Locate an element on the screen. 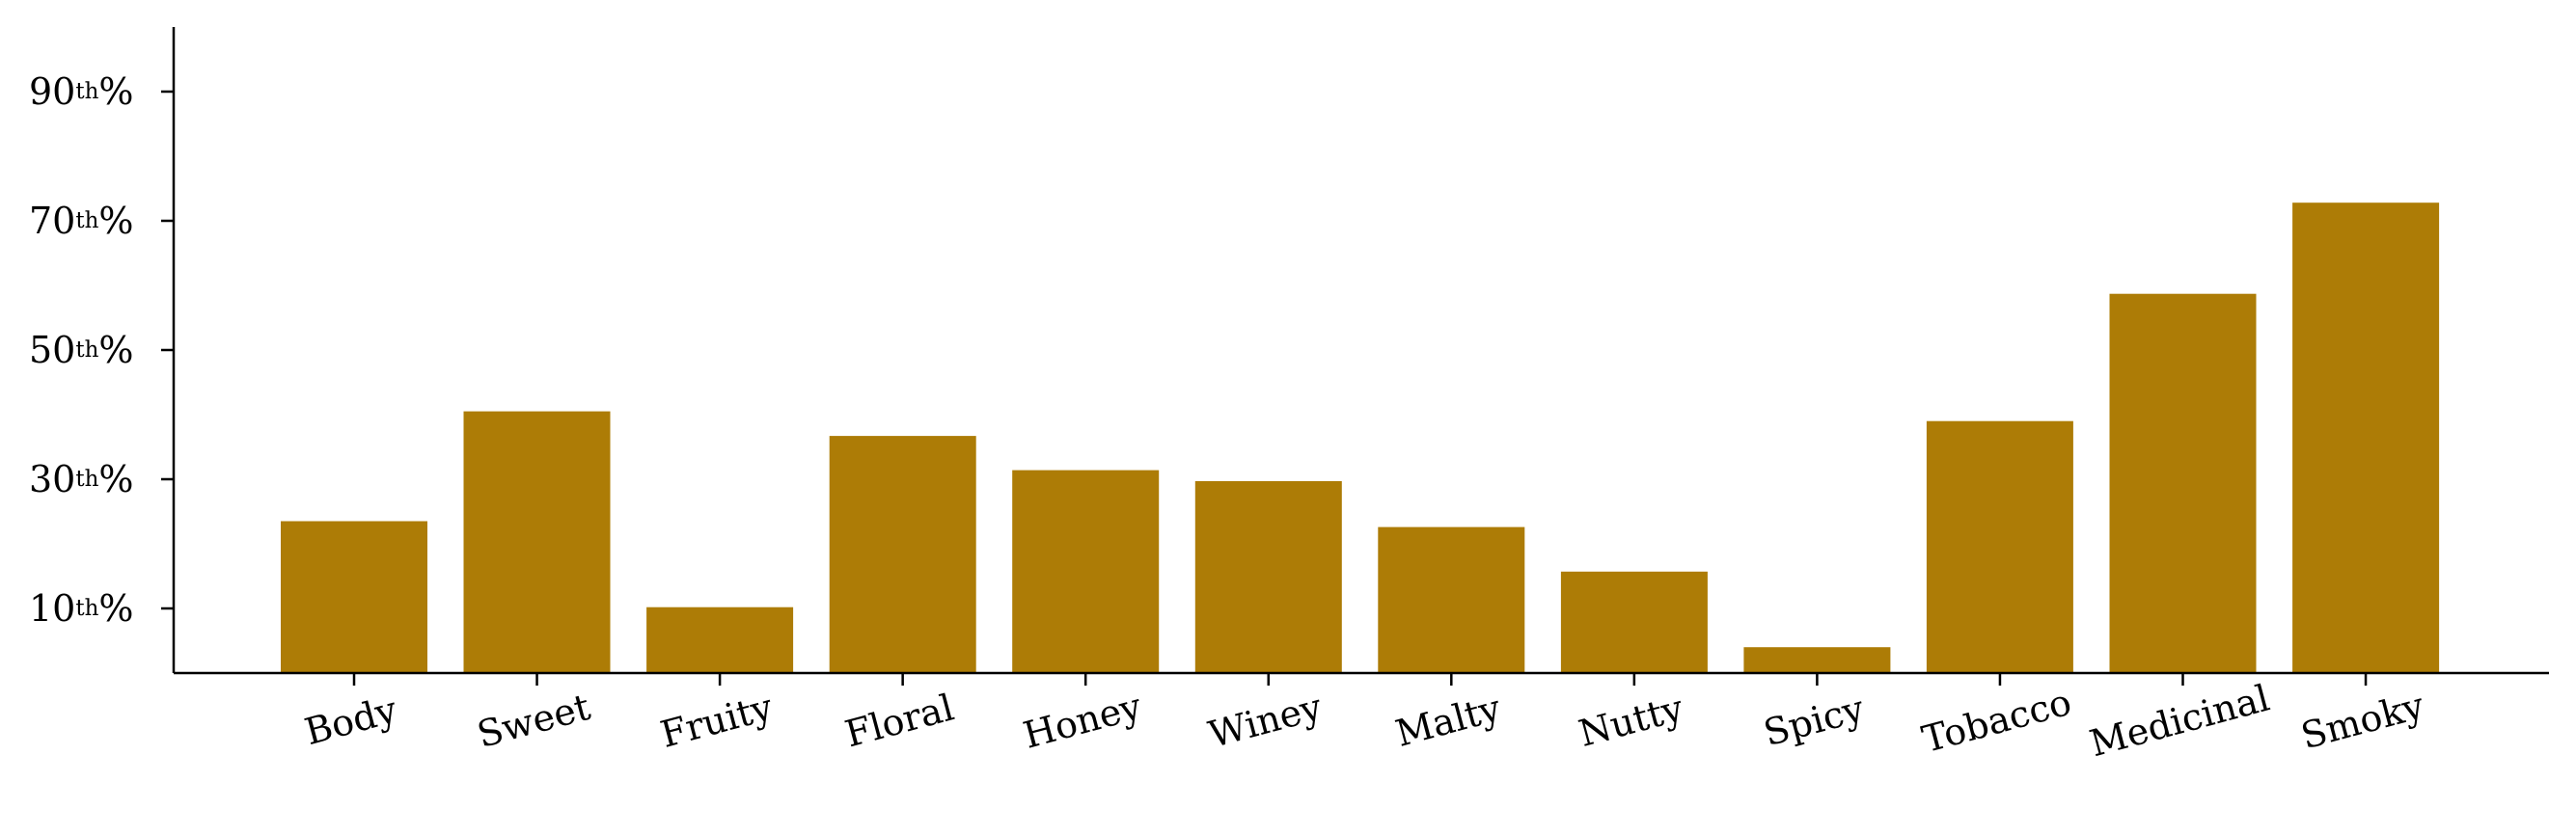 Image resolution: width=2576 pixels, height=836 pixels. bar-sweet is located at coordinates (537, 542).